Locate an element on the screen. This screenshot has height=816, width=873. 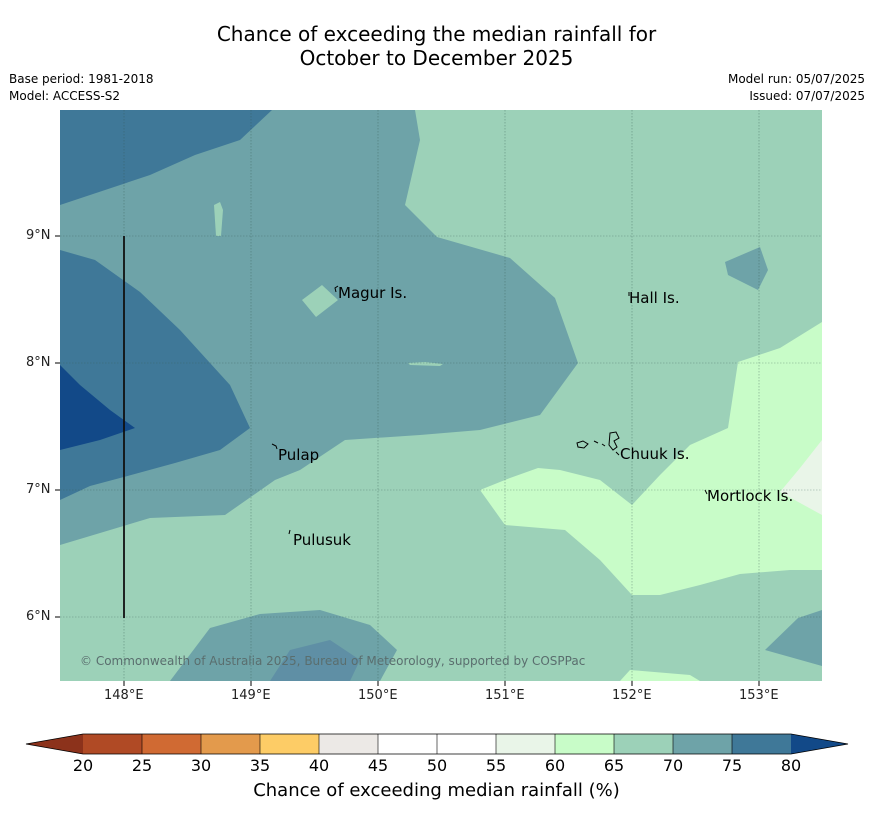
colorbar-under-arrow is located at coordinates (54, 744).